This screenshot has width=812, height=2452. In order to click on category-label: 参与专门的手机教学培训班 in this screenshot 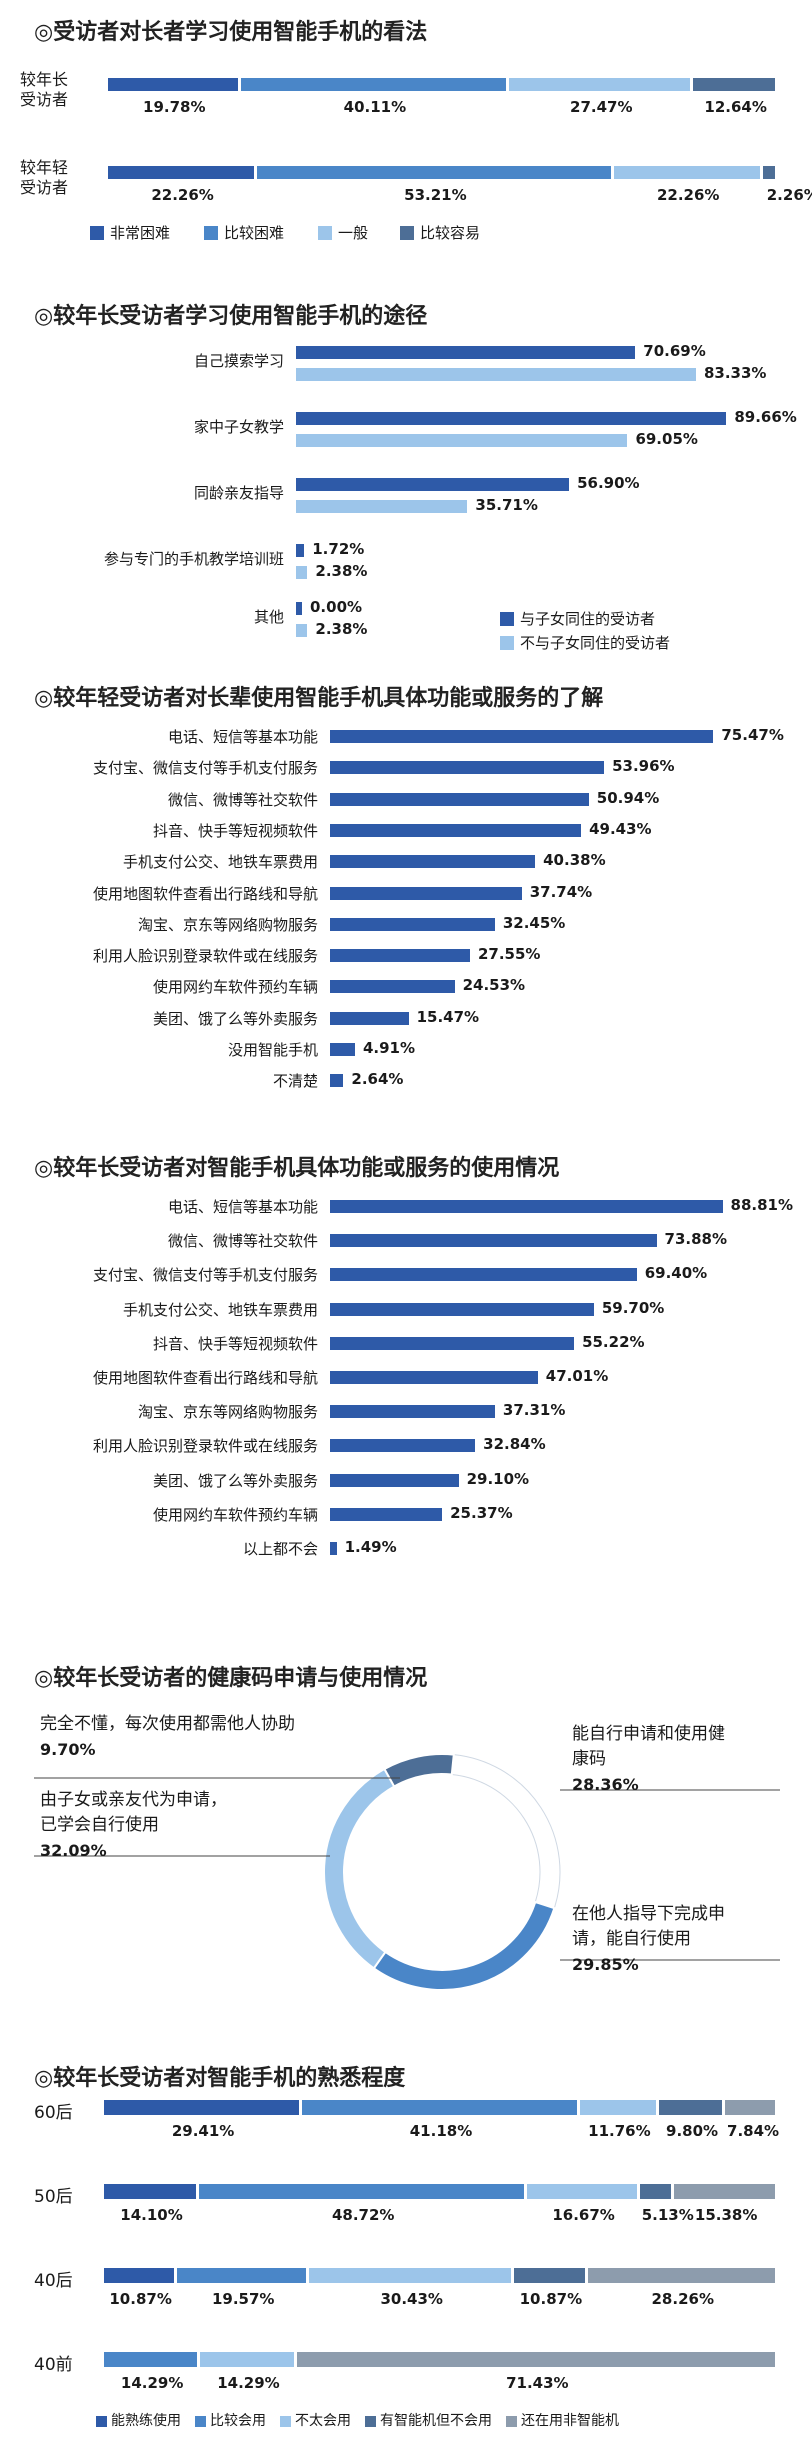, I will do `click(193, 559)`.